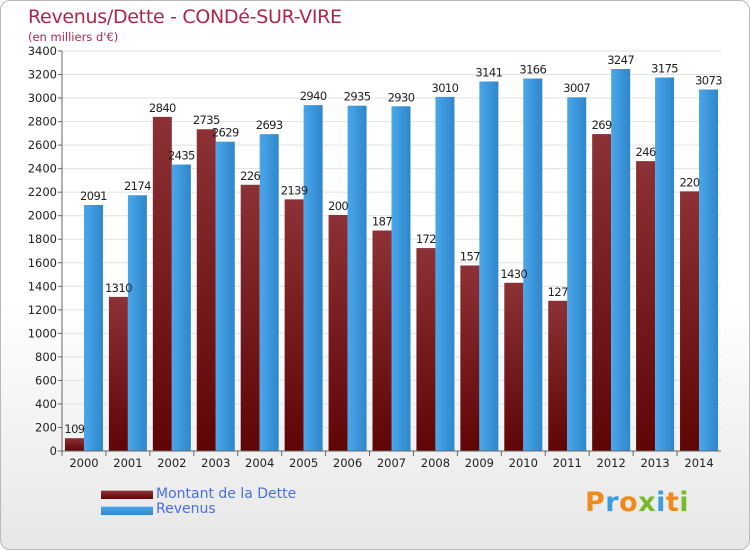 The image size is (750, 550). Describe the element at coordinates (470, 256) in the screenshot. I see `data-label-debt: 157` at that location.